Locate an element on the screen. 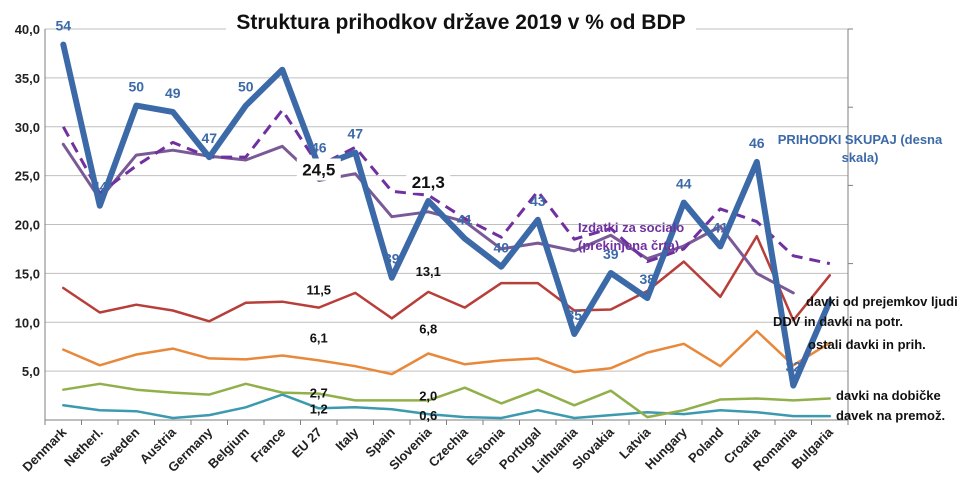 The width and height of the screenshot is (978, 496). x-tick-label: Czechia is located at coordinates (449, 447).